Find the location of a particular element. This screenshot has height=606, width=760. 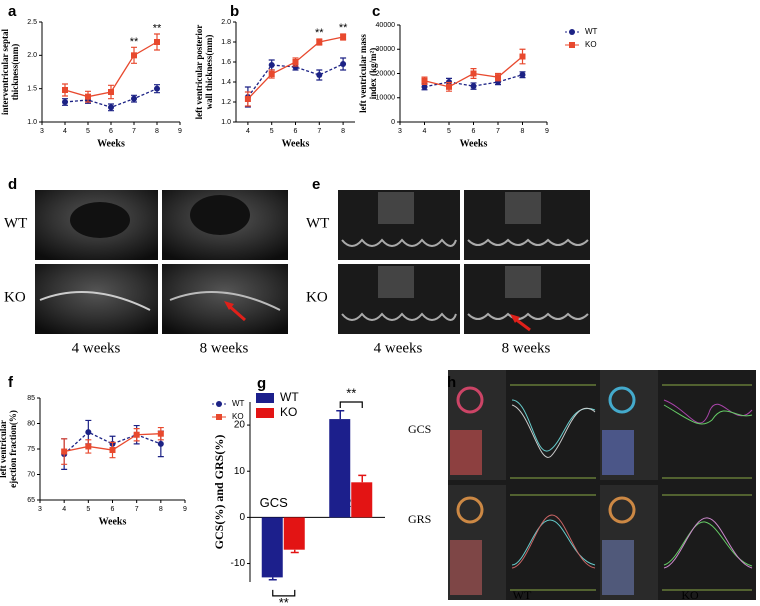

y-tick-label: 1.8 is located at coordinates (226, 42).